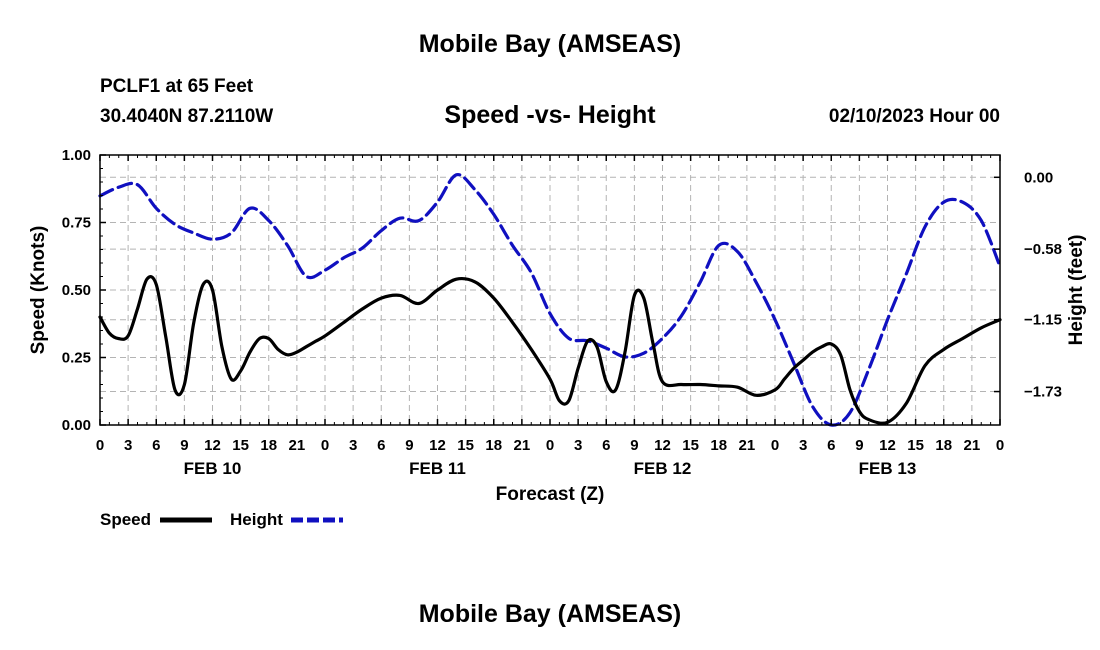 Image resolution: width=1100 pixels, height=650 pixels. I want to click on y-tick-label: 0.50, so click(76, 290).